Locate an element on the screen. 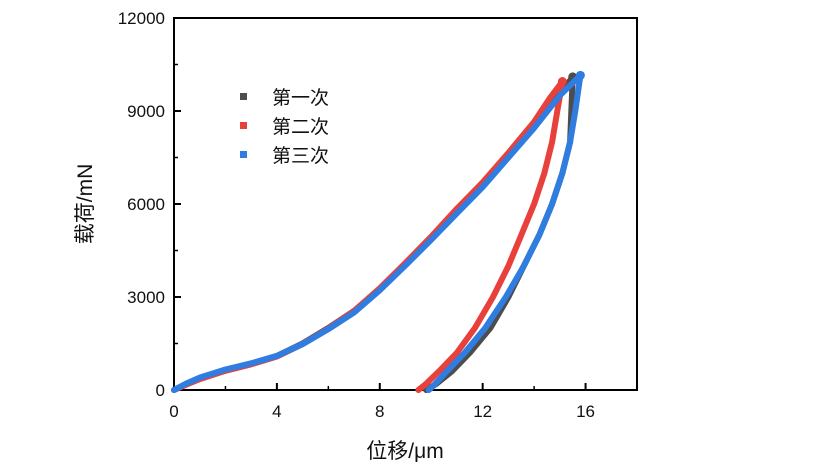  legend-label: 第二次 is located at coordinates (300, 127).